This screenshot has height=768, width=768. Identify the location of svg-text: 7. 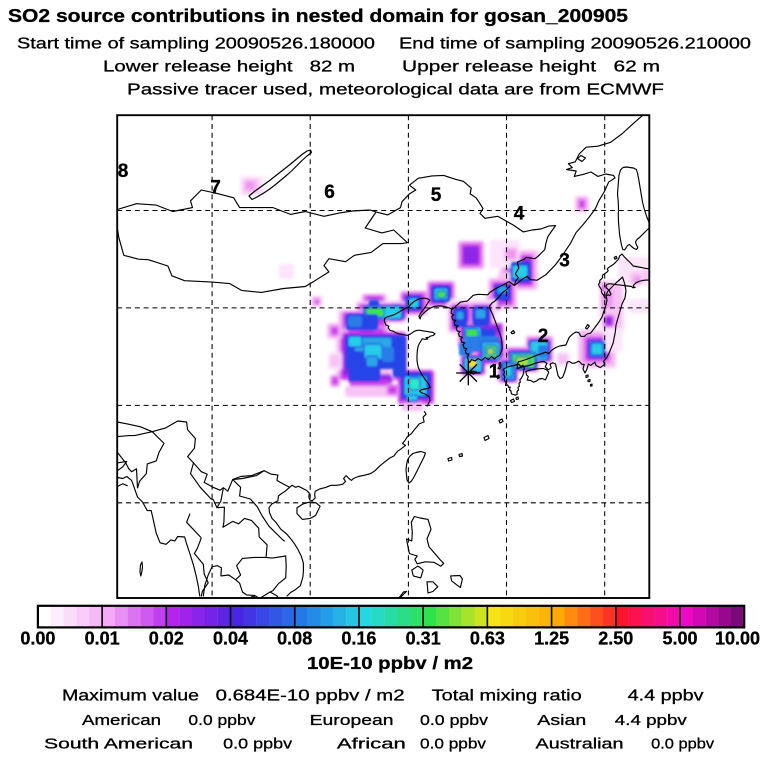
(215, 187).